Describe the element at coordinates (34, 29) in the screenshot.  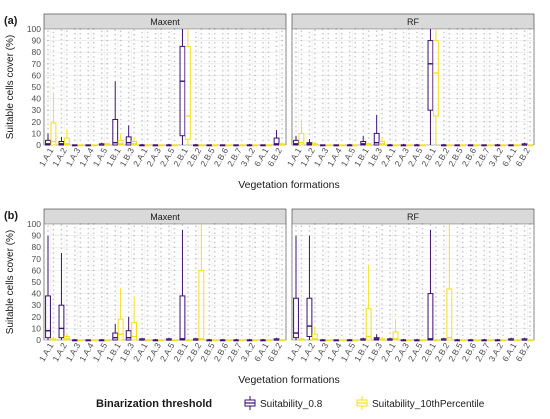
I see `y-tick-label: 100` at that location.